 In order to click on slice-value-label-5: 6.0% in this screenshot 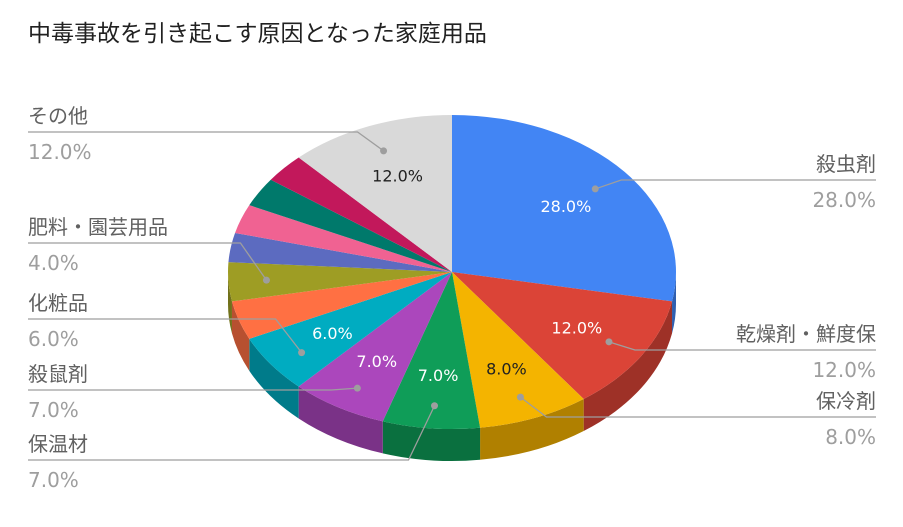, I will do `click(332, 333)`.